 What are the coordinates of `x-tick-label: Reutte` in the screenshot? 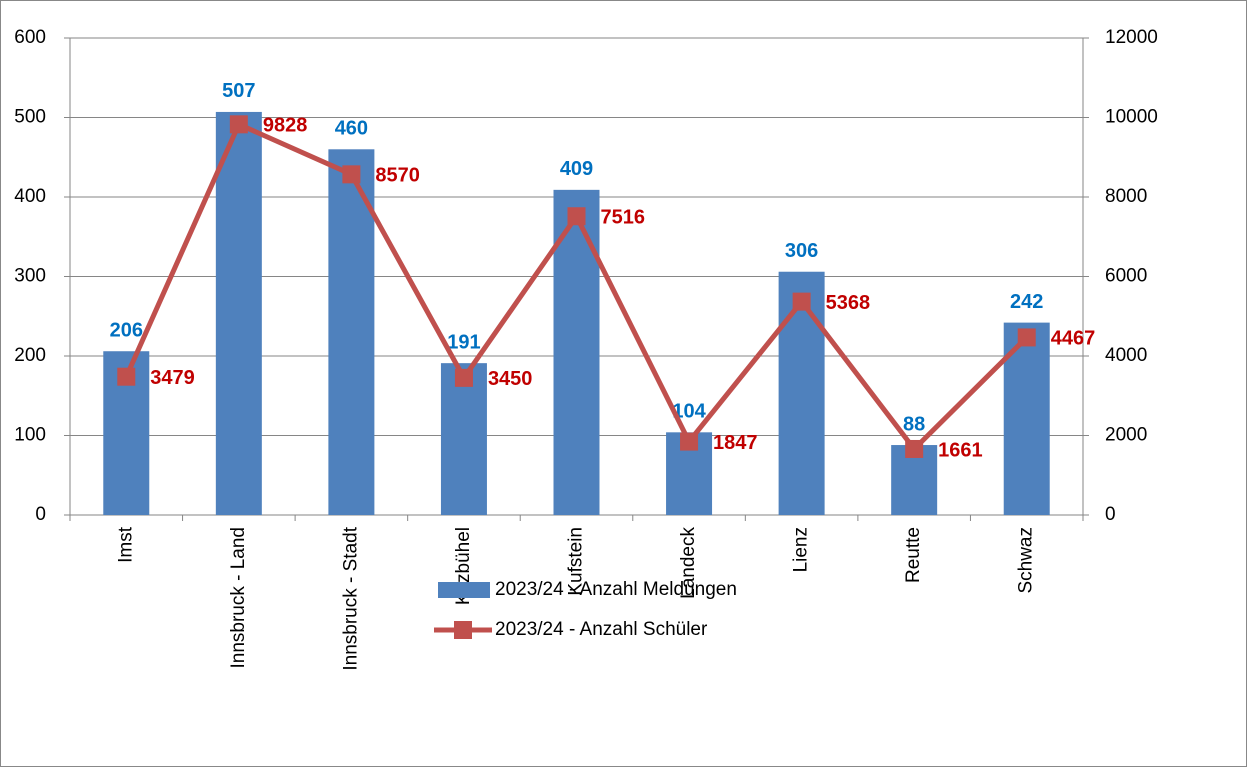 It's located at (913, 555).